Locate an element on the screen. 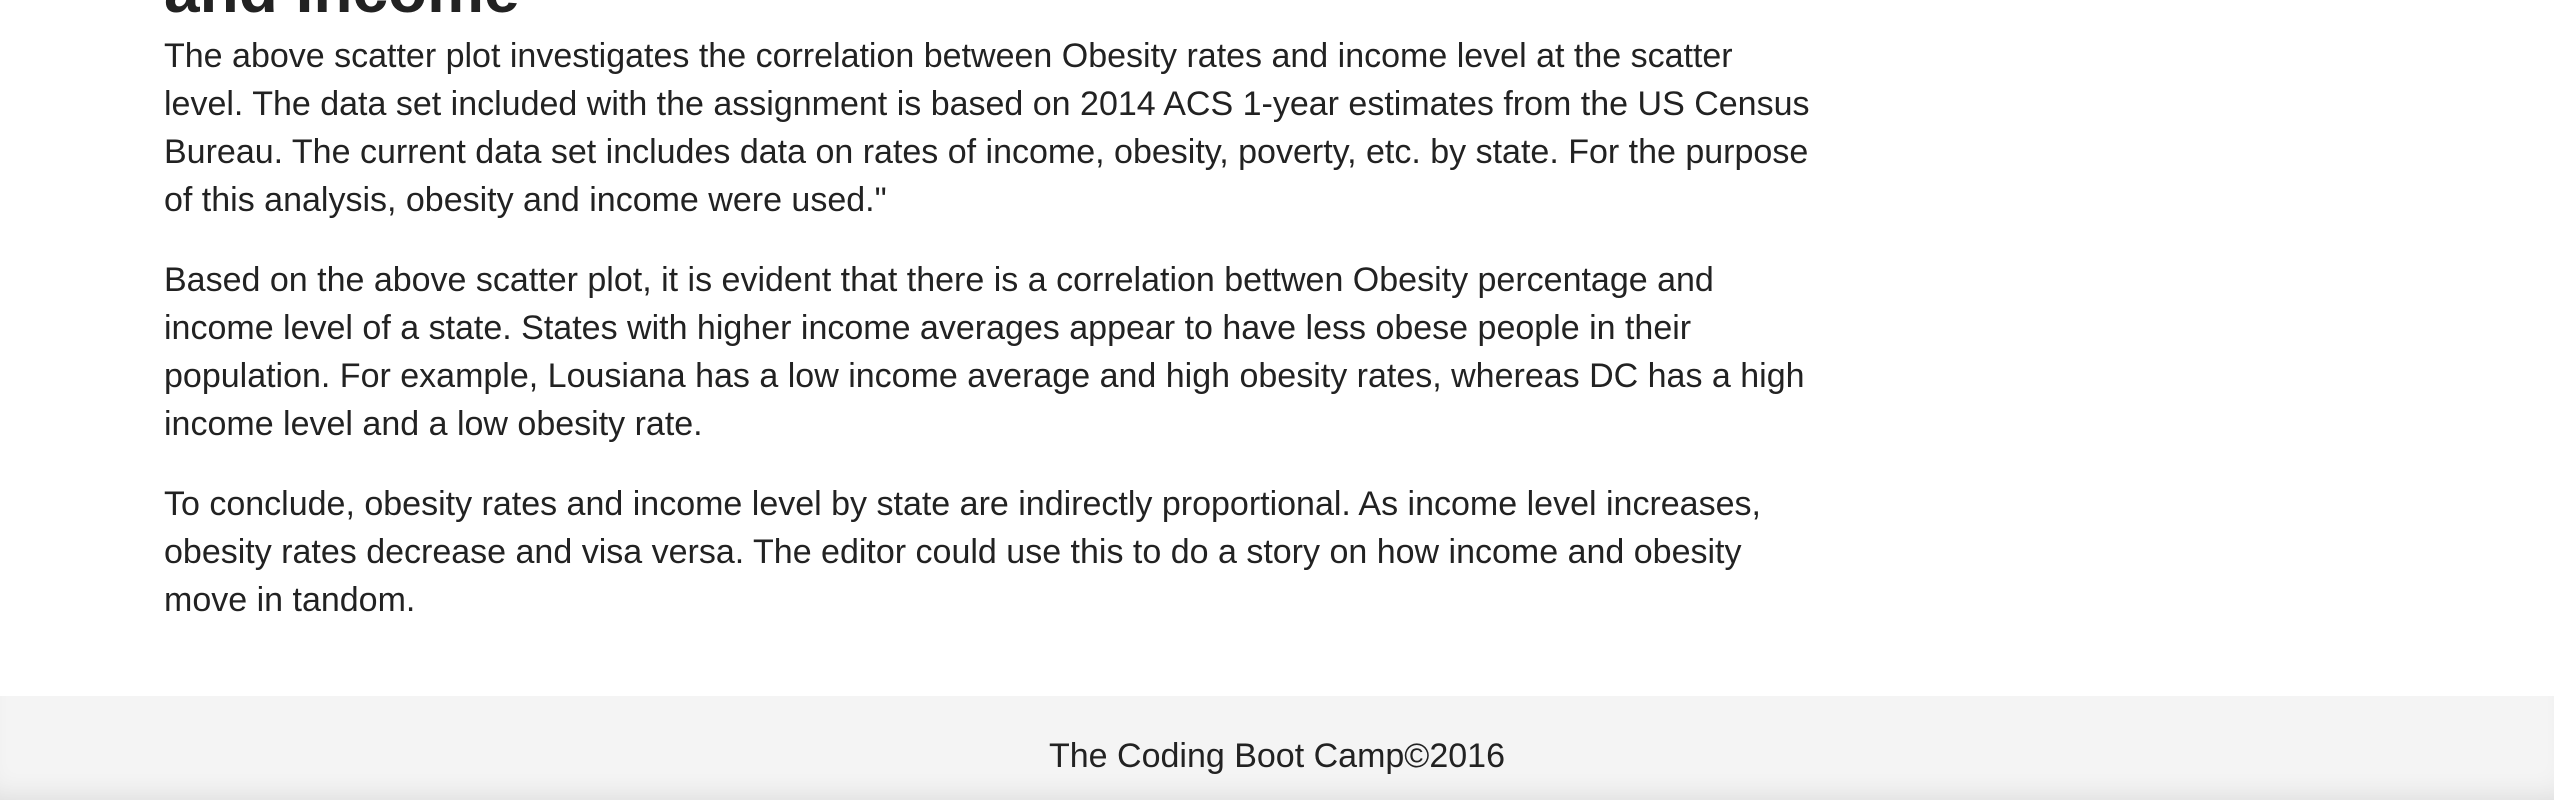 The height and width of the screenshot is (800, 2554). article-heading: and Income is located at coordinates (342, 11).